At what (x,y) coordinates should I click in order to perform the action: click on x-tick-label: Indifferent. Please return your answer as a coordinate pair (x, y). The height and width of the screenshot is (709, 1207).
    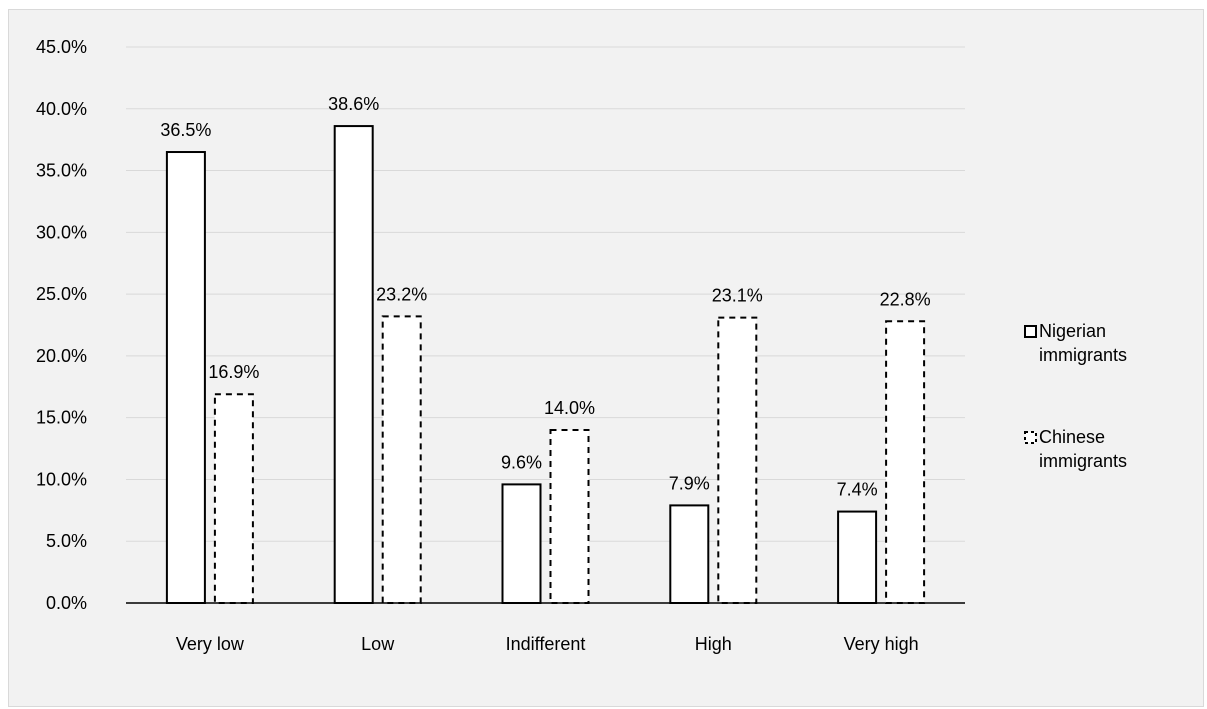
    Looking at the image, I should click on (546, 644).